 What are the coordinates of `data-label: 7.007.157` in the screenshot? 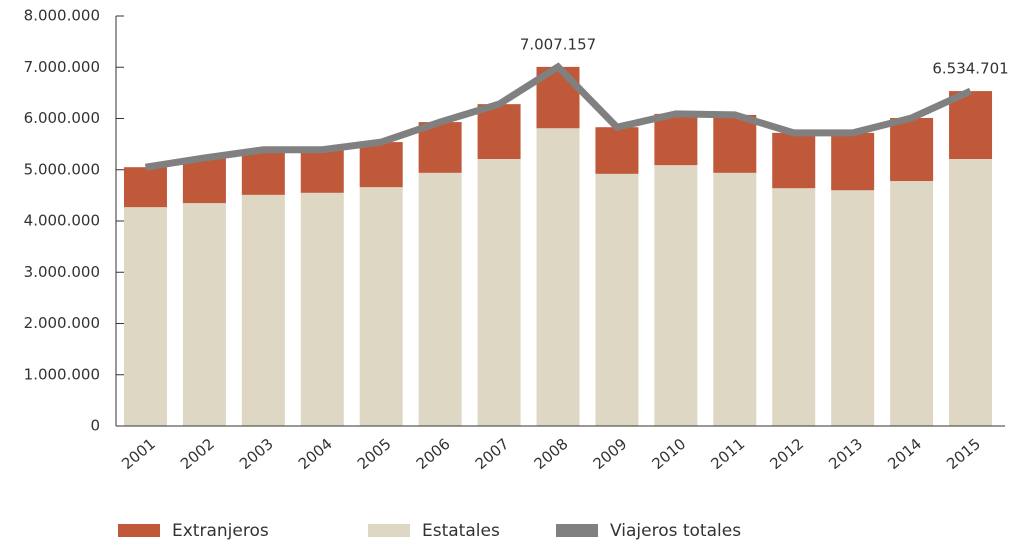 It's located at (558, 44).